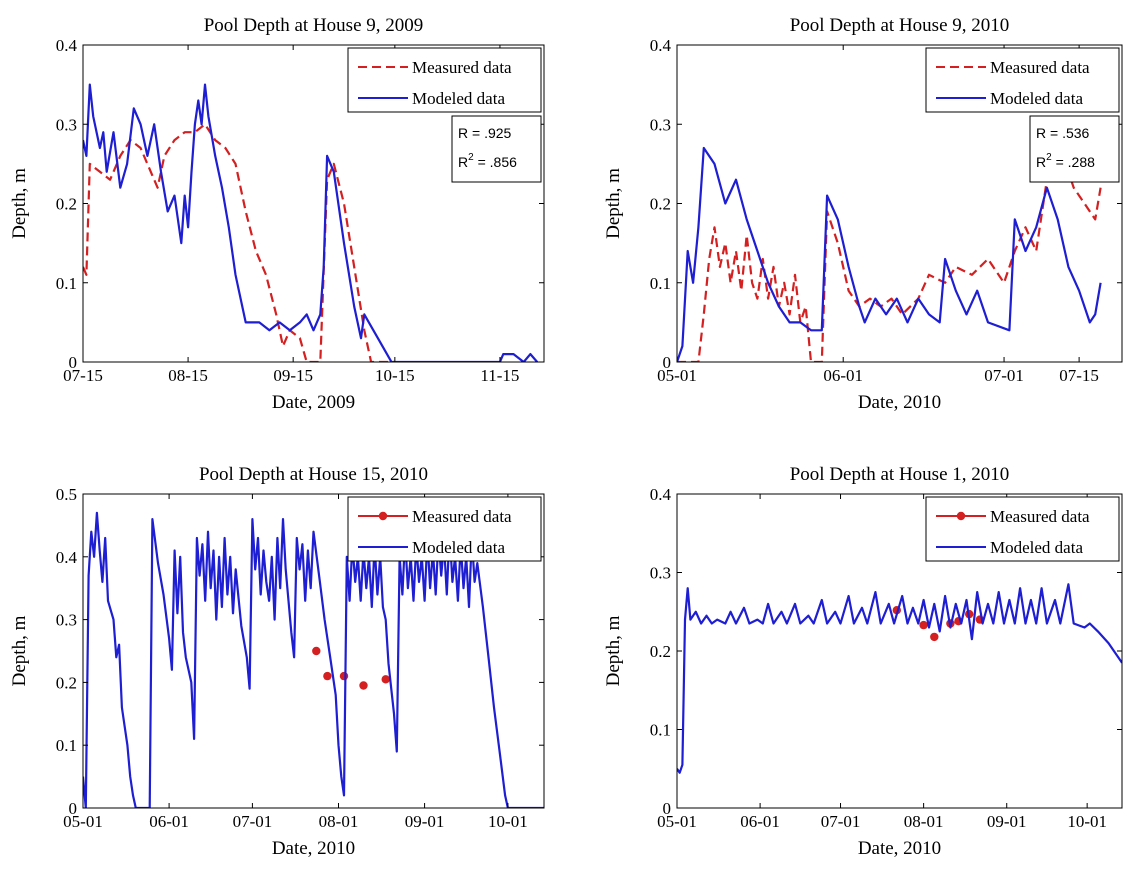 The image size is (1133, 873). I want to click on x-tick-label: 10-15, so click(395, 375).